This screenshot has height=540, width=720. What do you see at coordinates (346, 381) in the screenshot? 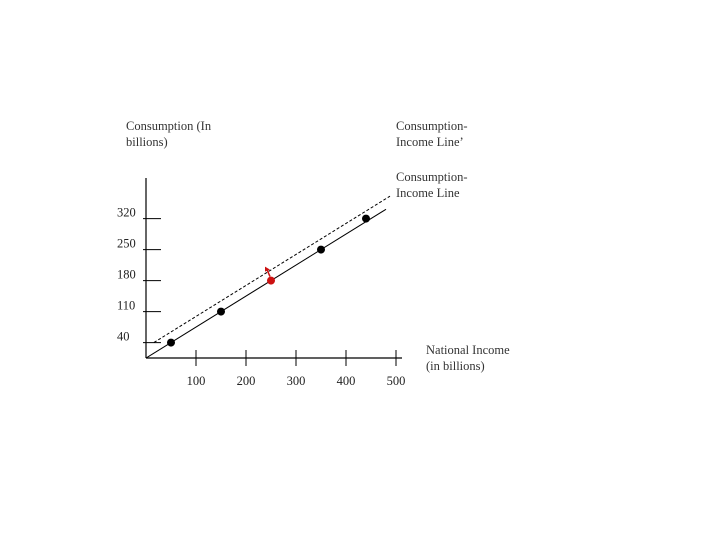
I see `x-tick-label: 400` at bounding box center [346, 381].